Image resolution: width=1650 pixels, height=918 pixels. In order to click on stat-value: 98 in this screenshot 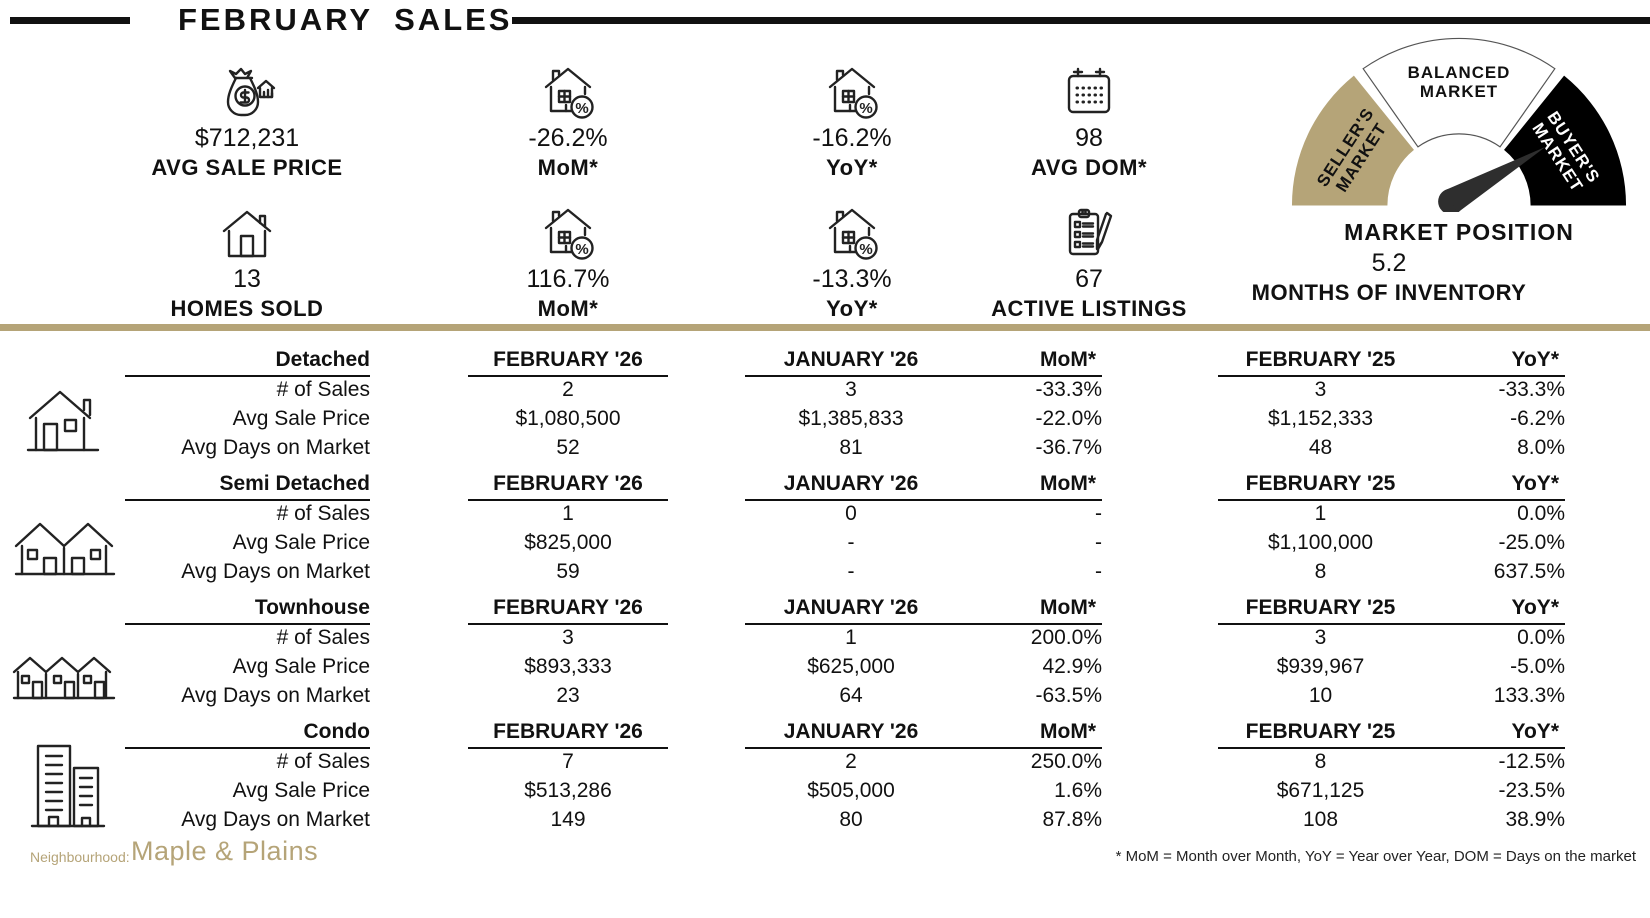, I will do `click(1089, 138)`.